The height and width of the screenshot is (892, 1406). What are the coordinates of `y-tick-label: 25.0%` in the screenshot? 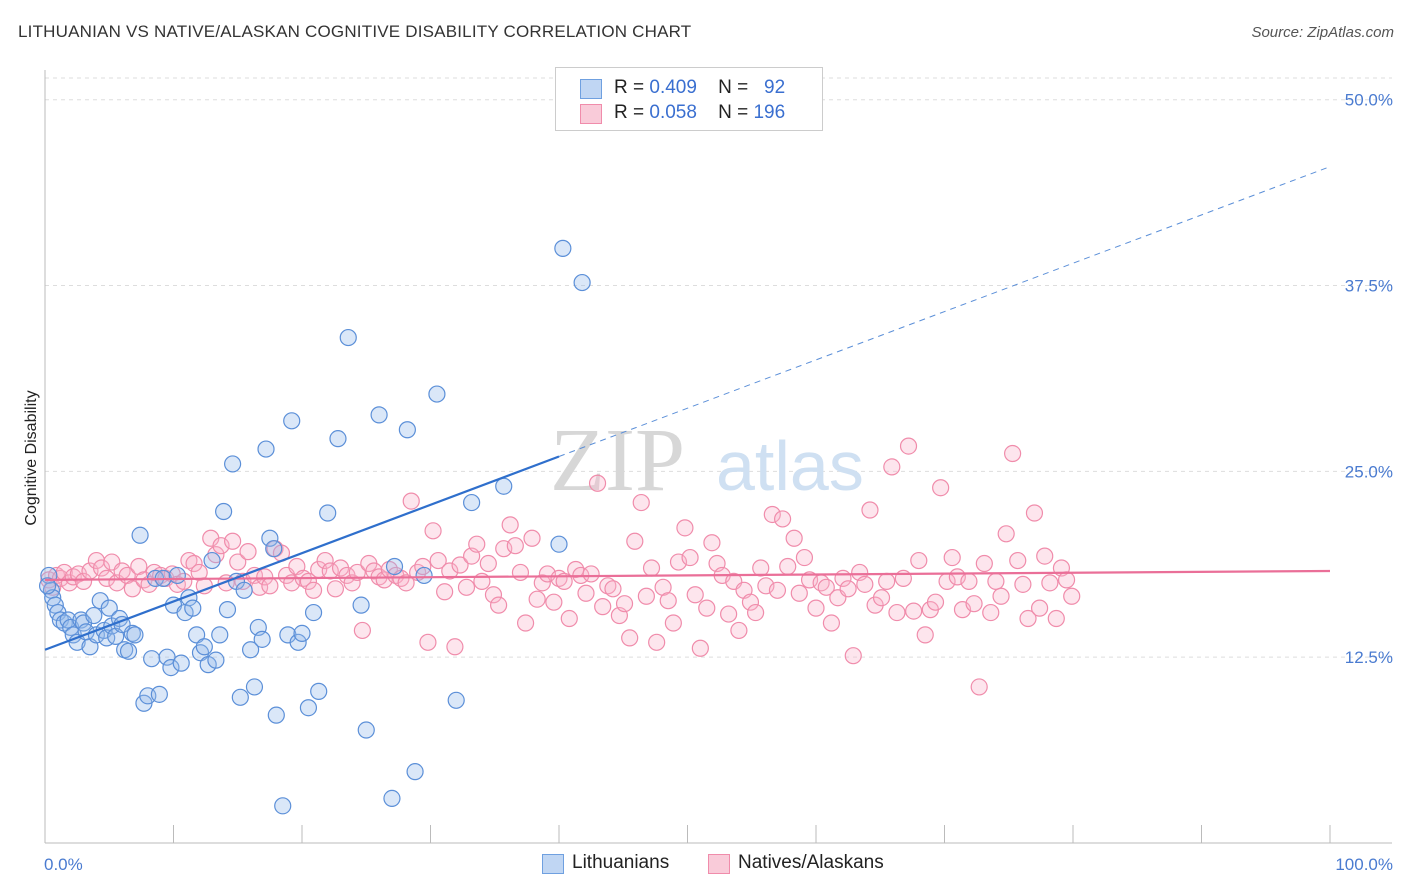 It's located at (1369, 471).